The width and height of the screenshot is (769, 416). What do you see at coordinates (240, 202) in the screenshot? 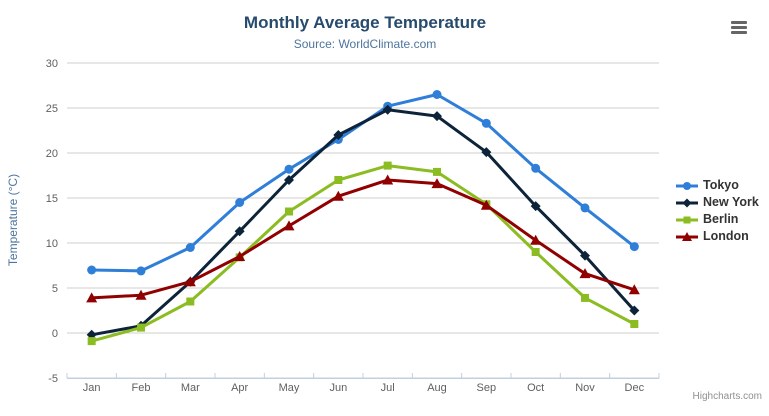
I see `series-point-tokyo-apr` at bounding box center [240, 202].